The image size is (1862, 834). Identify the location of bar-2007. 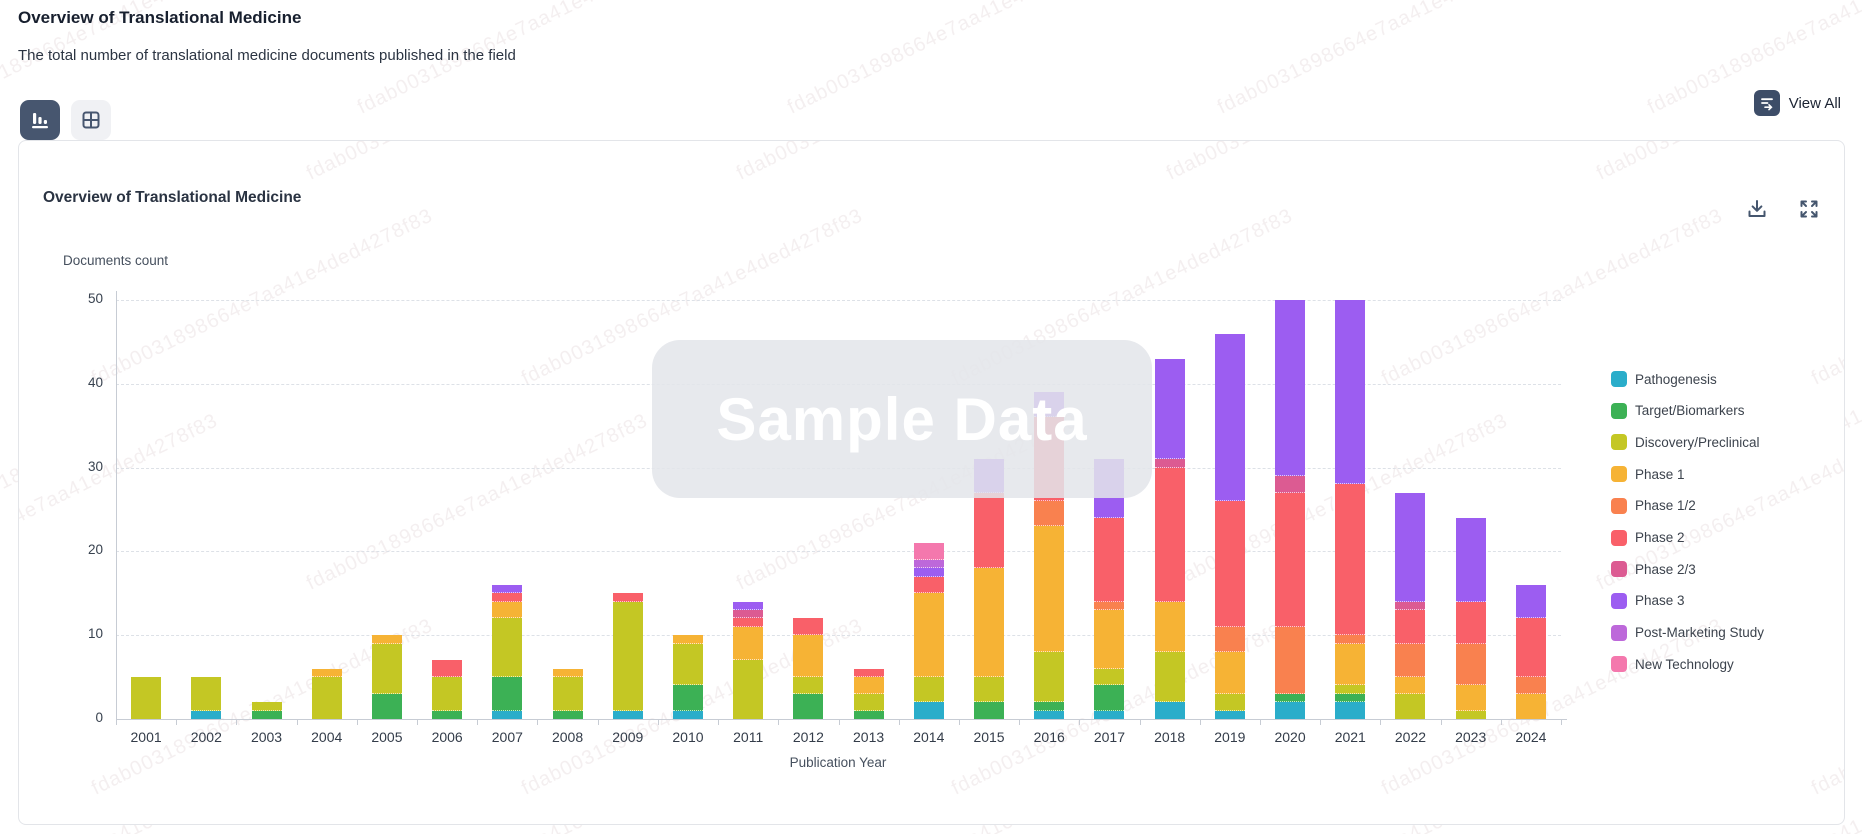
(507, 651).